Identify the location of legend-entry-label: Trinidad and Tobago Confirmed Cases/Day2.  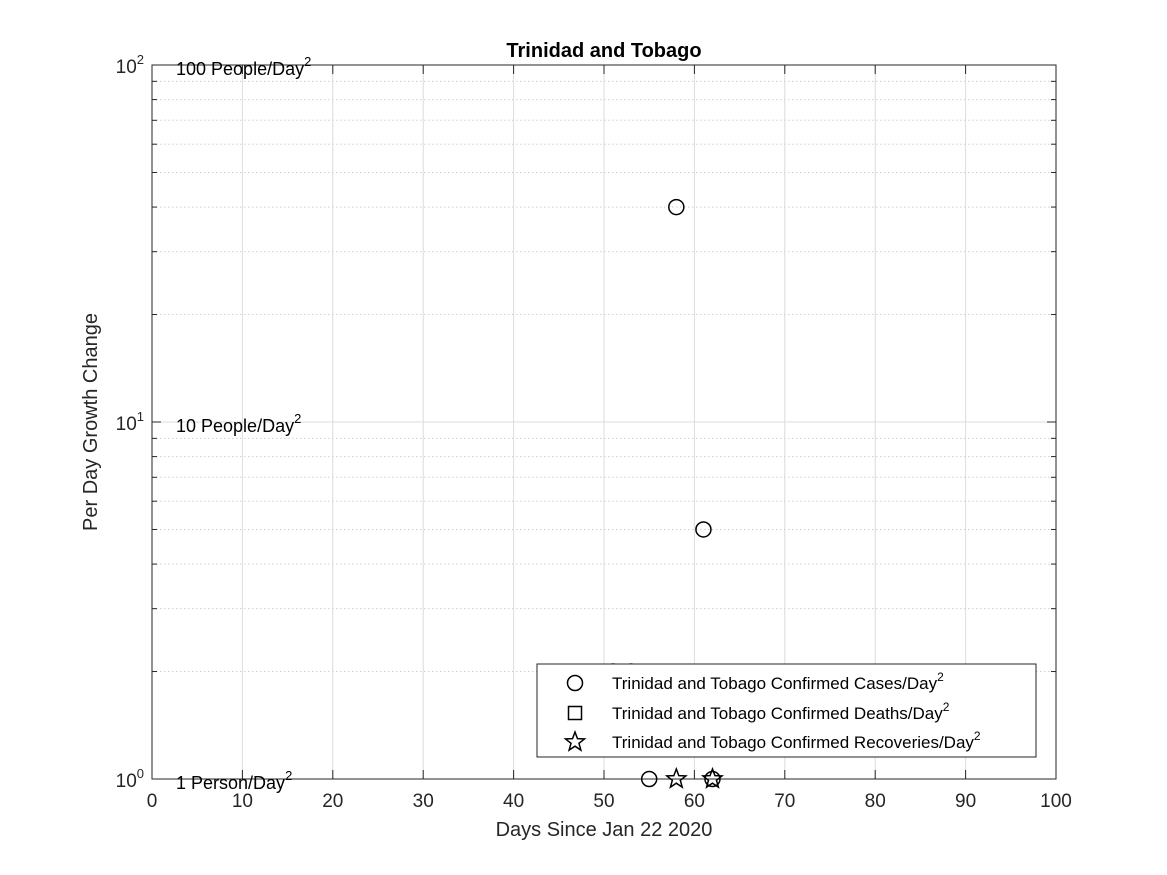
(778, 681).